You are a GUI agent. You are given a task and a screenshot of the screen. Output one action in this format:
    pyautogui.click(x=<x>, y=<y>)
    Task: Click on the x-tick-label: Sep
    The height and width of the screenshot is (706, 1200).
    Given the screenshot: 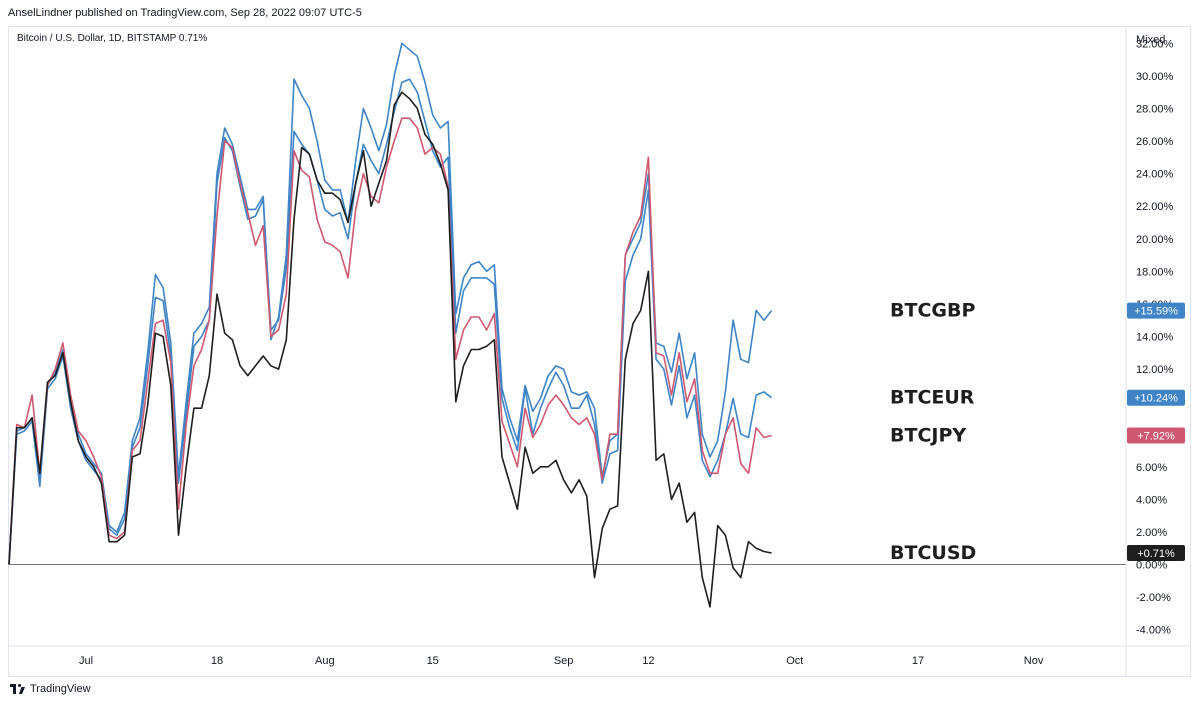 What is the action you would take?
    pyautogui.click(x=564, y=661)
    